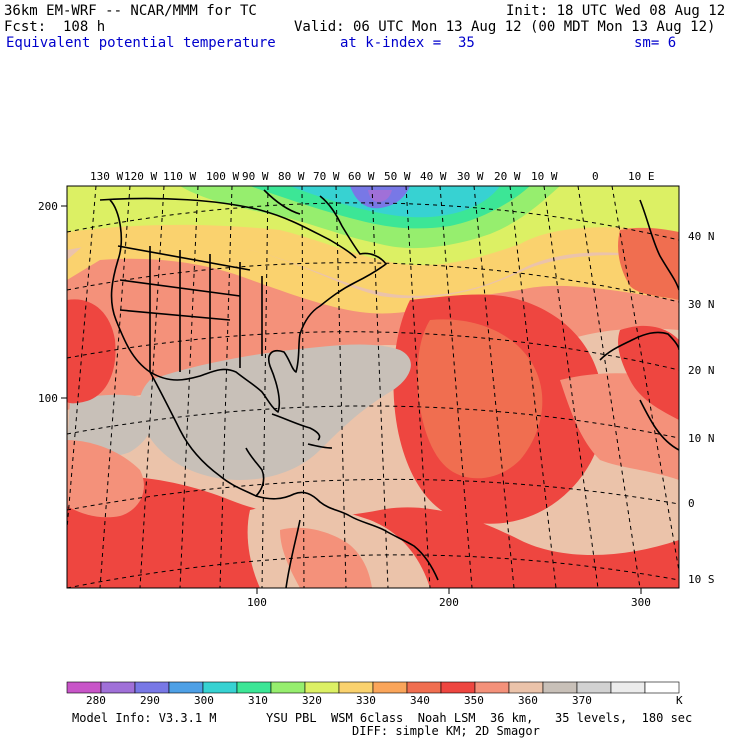  I want to click on colorbar-label: 280, so click(96, 700).